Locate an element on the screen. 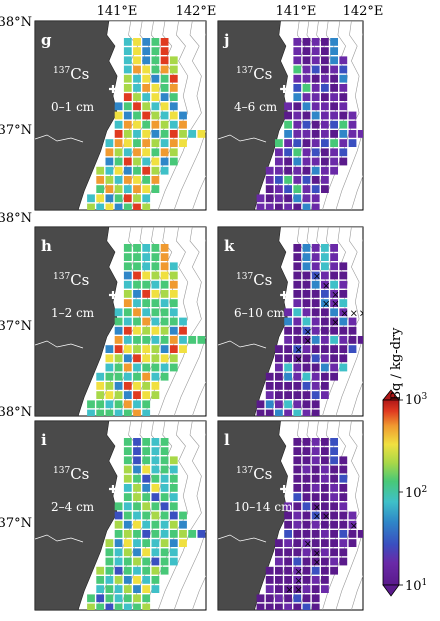 This screenshot has width=440, height=621. isotope-label: 137Cs is located at coordinates (254, 280).